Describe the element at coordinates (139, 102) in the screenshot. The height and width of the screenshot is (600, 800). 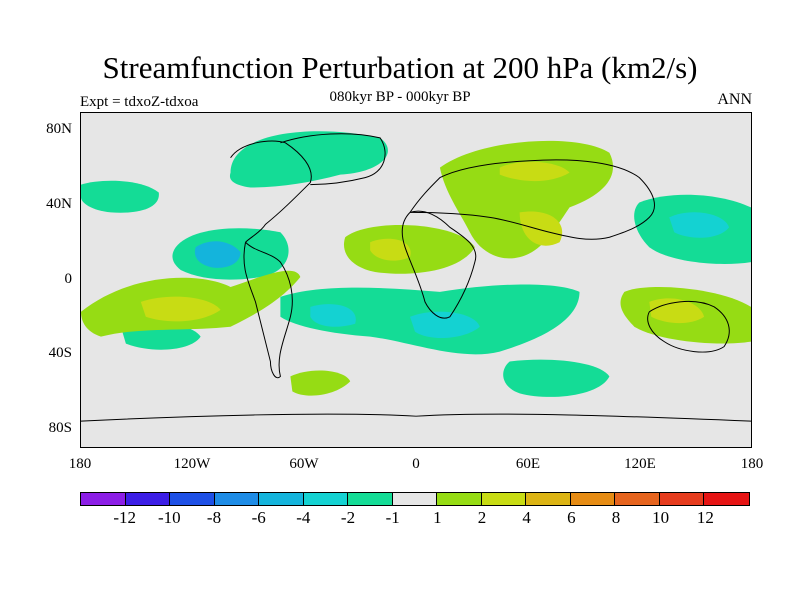
I see `experiment-label: Expt = tdxoZ-tdxoa` at that location.